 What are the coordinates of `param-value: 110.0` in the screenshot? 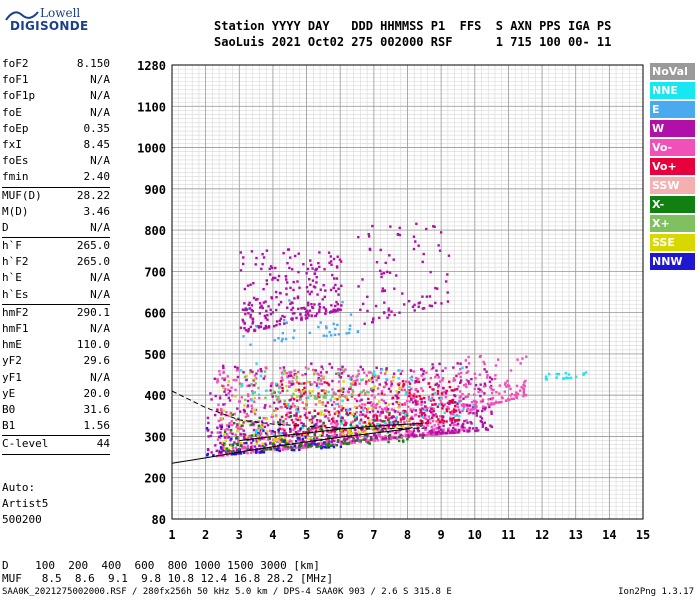 It's located at (93, 345).